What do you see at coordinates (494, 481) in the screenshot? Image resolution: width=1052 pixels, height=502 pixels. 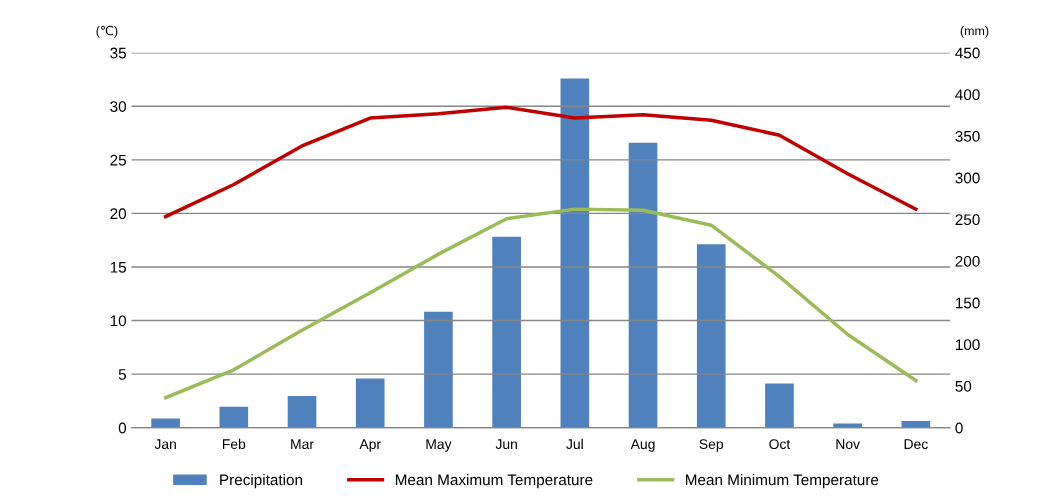 I see `legend-label: Mean Maximum Temperature` at bounding box center [494, 481].